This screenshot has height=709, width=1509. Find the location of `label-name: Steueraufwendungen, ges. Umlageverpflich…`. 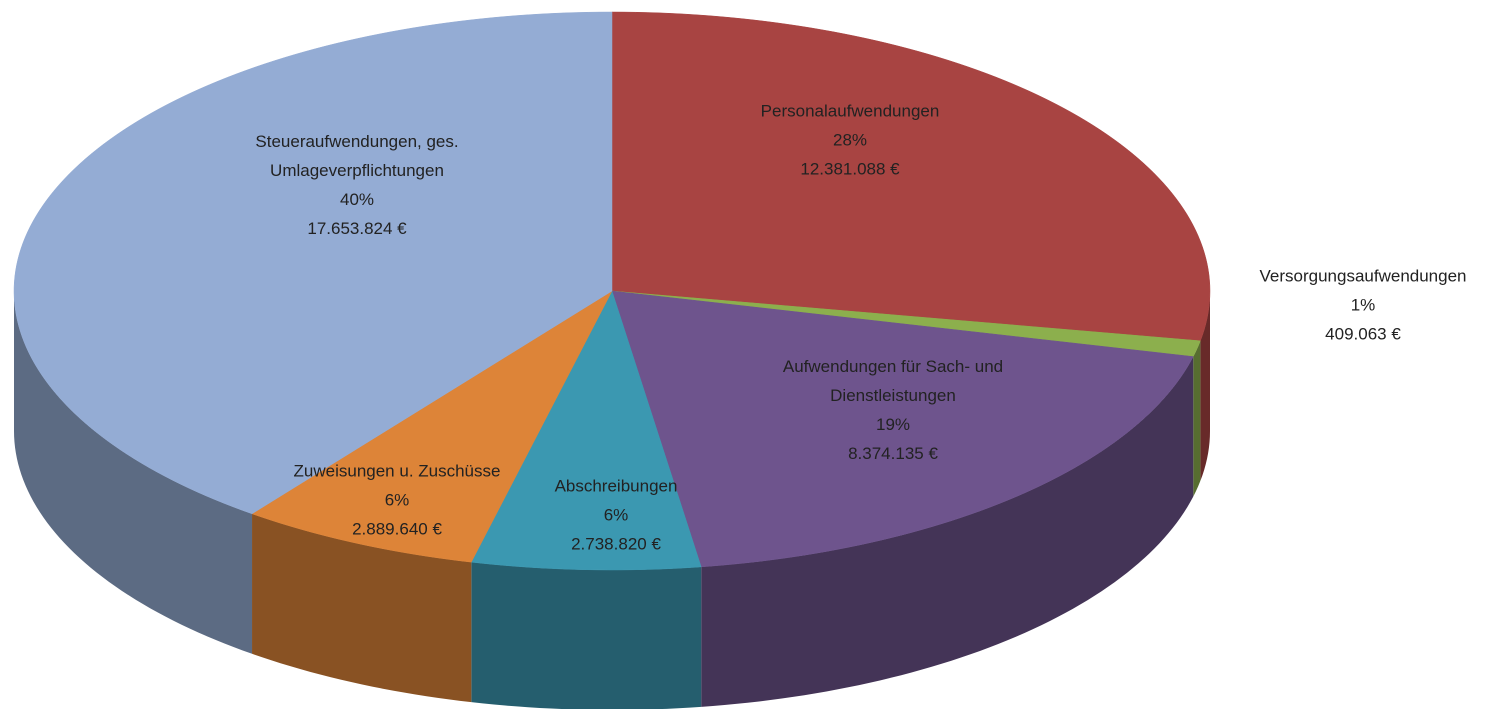

label-name: Steueraufwendungen, ges. Umlageverpflich… is located at coordinates (357, 156).